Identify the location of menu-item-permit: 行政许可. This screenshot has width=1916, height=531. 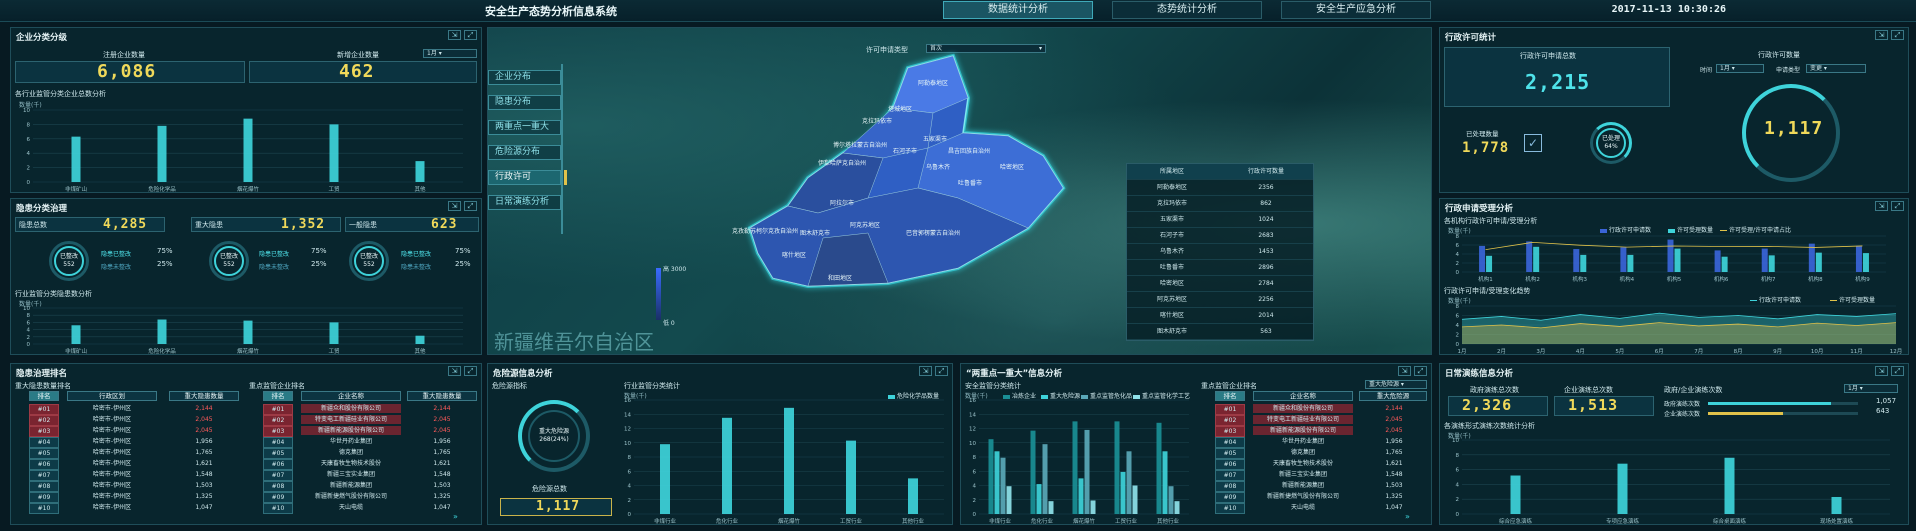
(524, 177).